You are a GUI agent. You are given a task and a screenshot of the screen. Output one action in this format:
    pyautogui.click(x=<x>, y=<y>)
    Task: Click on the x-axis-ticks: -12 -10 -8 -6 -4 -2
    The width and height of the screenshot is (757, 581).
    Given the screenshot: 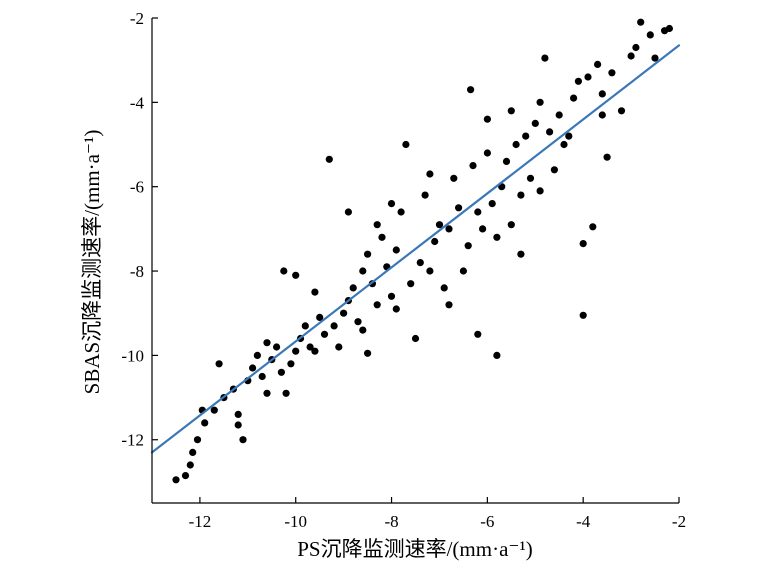 What is the action you would take?
    pyautogui.click(x=437, y=514)
    